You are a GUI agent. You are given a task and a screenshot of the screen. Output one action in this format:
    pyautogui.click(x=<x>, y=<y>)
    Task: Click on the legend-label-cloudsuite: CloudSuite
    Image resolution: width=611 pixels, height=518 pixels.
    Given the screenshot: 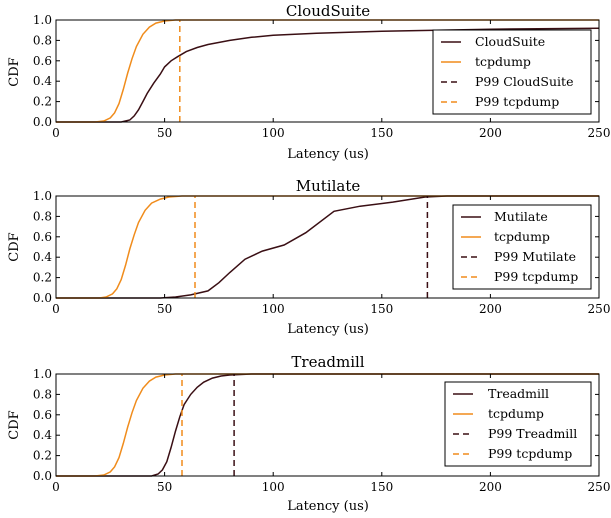 What is the action you would take?
    pyautogui.click(x=510, y=41)
    